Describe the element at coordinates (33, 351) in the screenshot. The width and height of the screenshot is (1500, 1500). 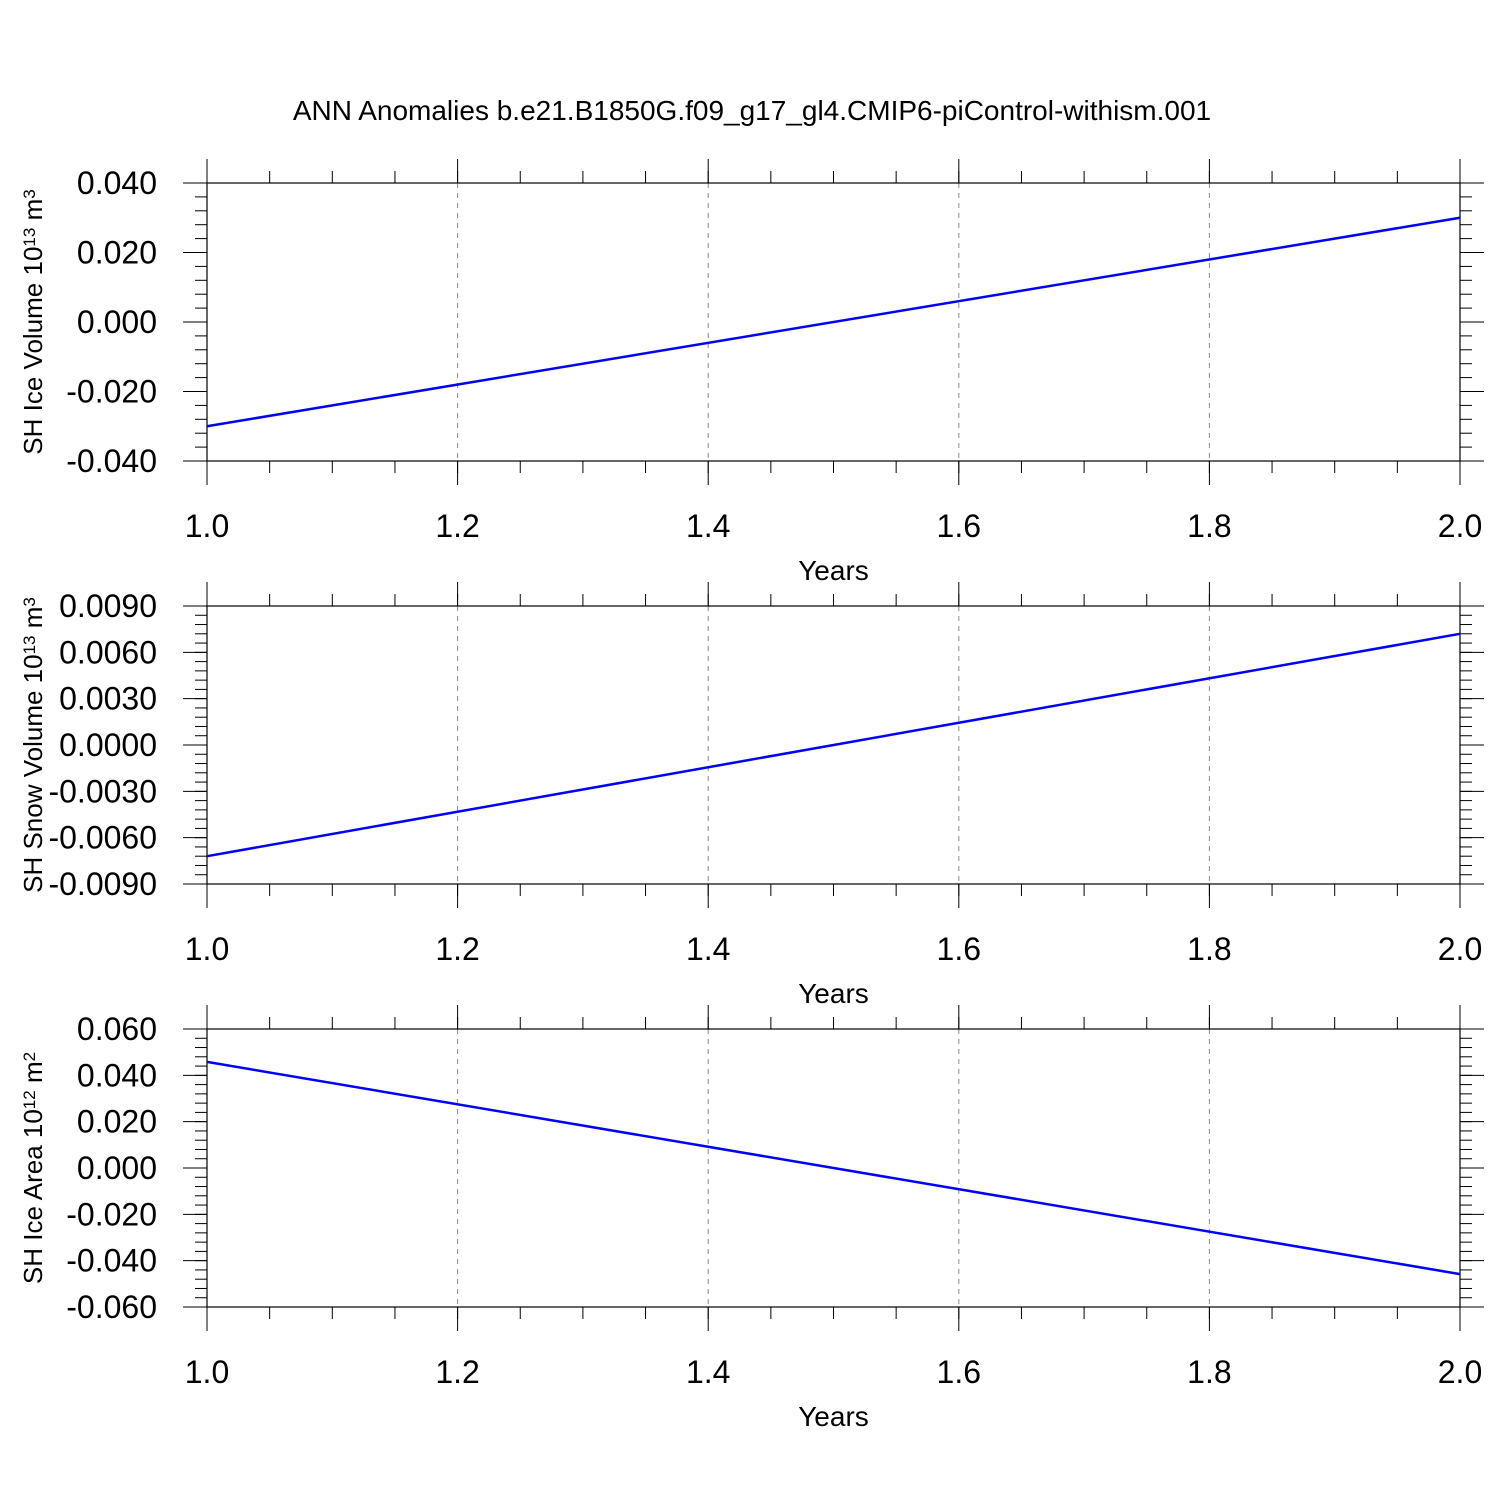
I see `y-axis-label-part: SH Ice Volume 10` at that location.